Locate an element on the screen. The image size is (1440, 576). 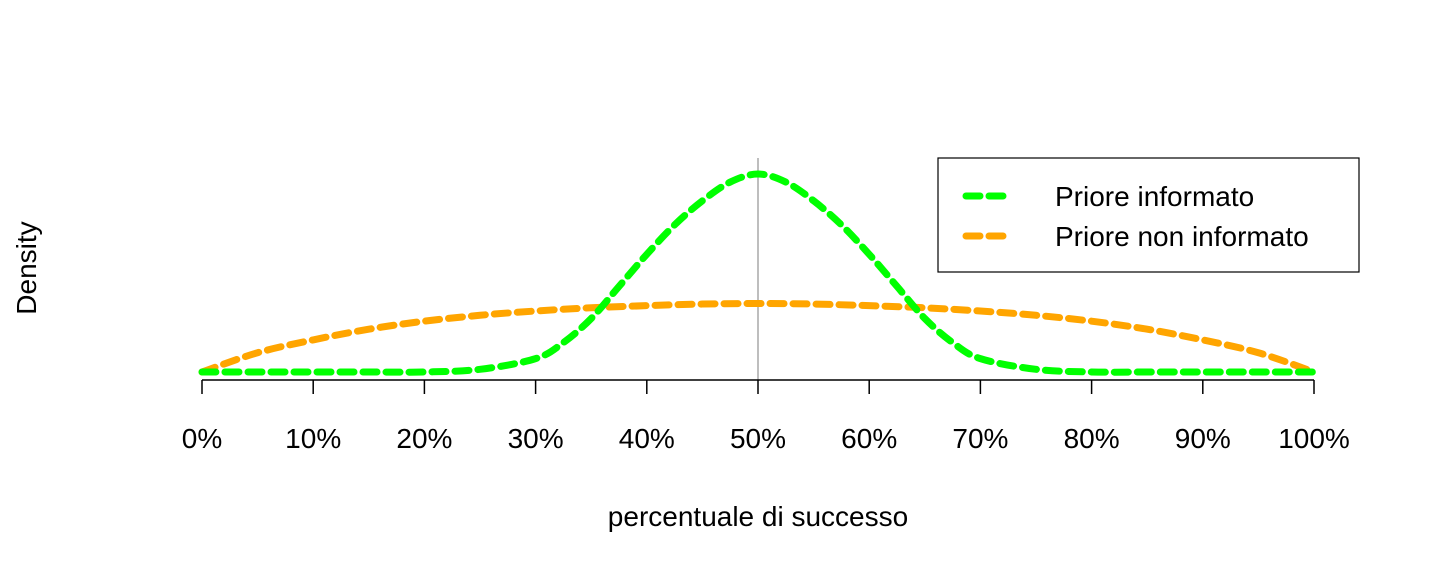
legend-box is located at coordinates (1148, 215).